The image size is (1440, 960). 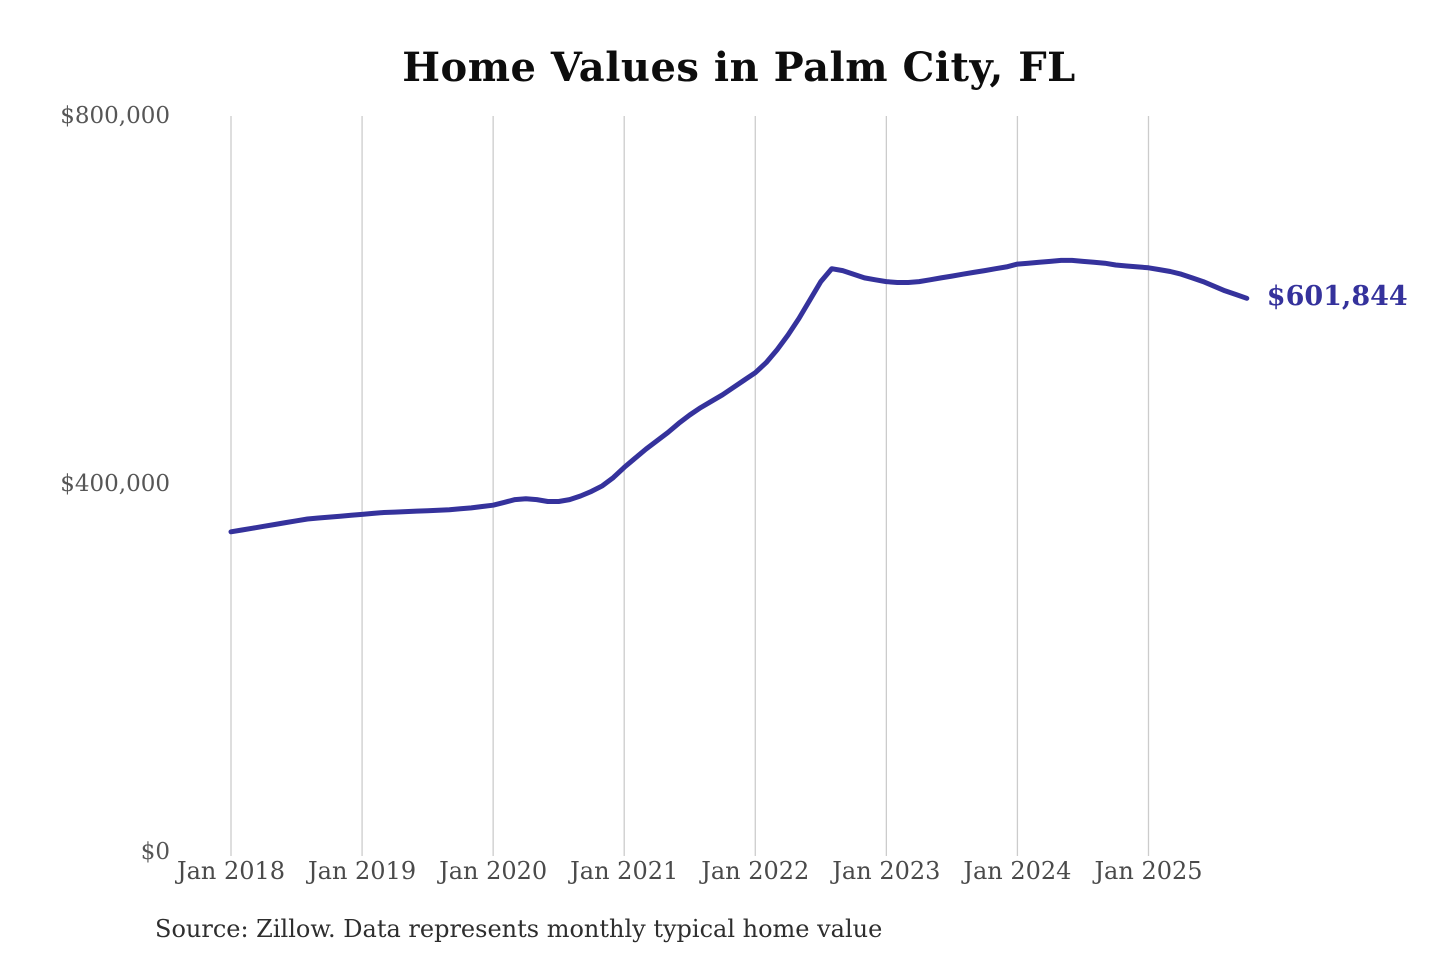 What do you see at coordinates (115, 116) in the screenshot?
I see `y-axis-label-800k: $800,000` at bounding box center [115, 116].